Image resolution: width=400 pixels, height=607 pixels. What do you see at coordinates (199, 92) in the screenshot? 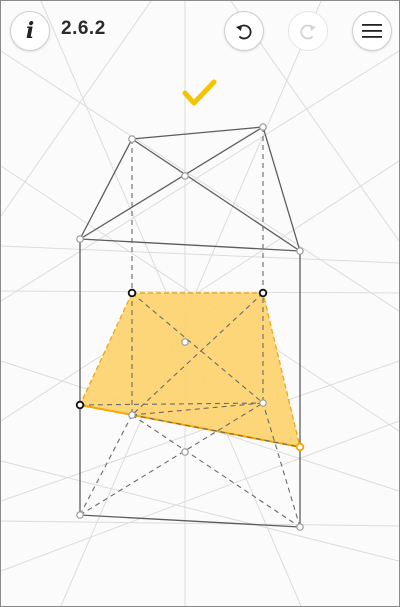
I see `checkmark-icon` at bounding box center [199, 92].